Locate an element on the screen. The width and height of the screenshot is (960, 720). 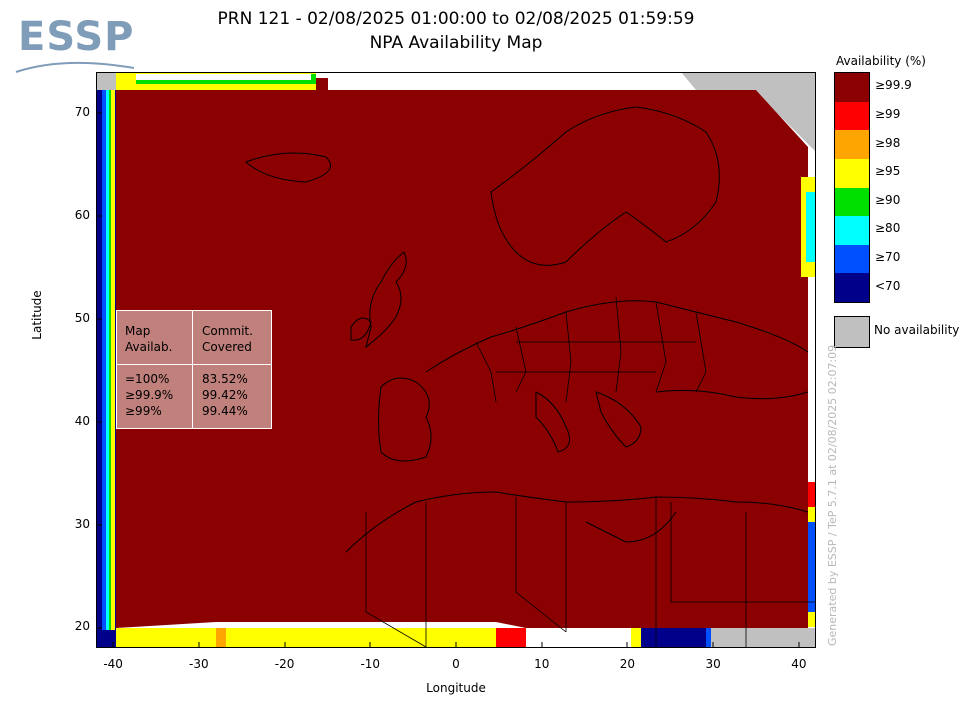
logo-text: ESSP is located at coordinates (76, 37).